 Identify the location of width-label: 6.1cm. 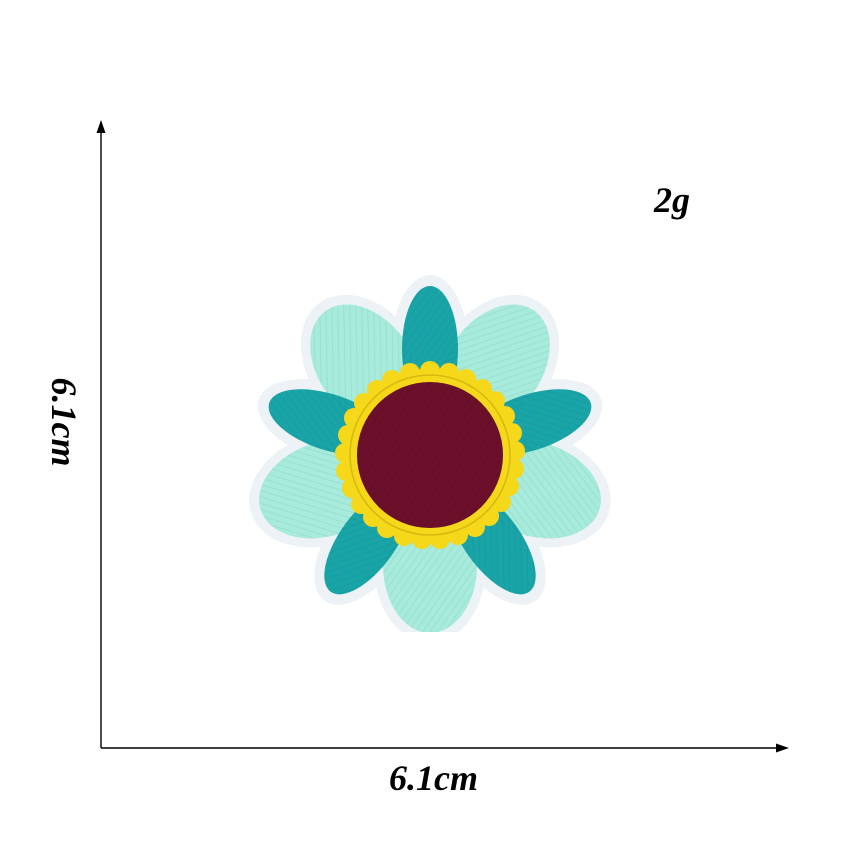
(433, 778).